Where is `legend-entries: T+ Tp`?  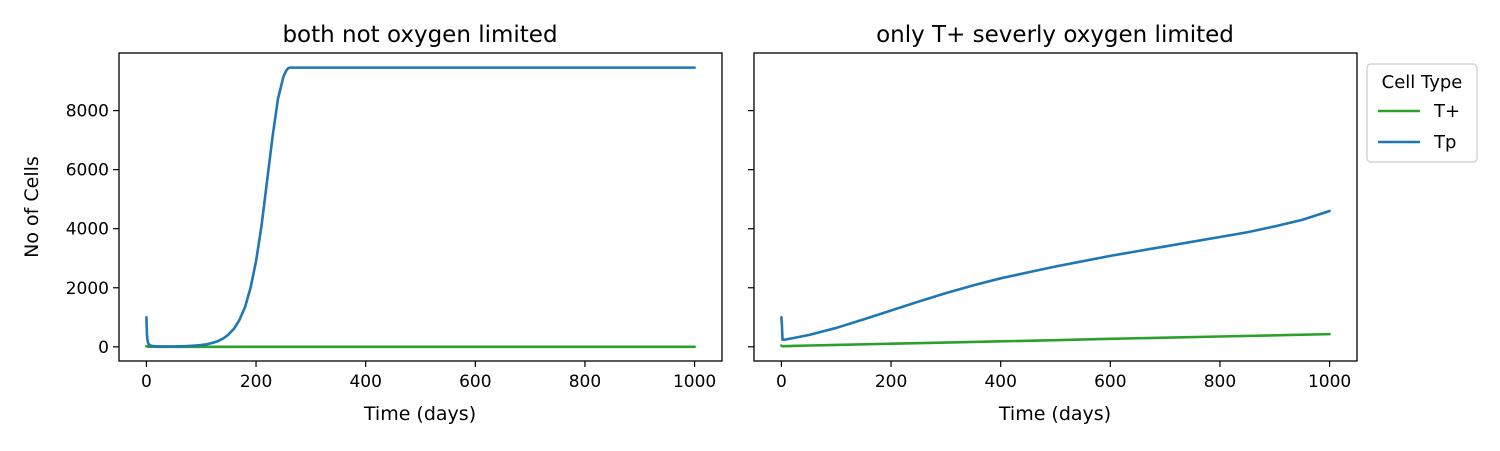
legend-entries: T+ Tp is located at coordinates (1419, 127).